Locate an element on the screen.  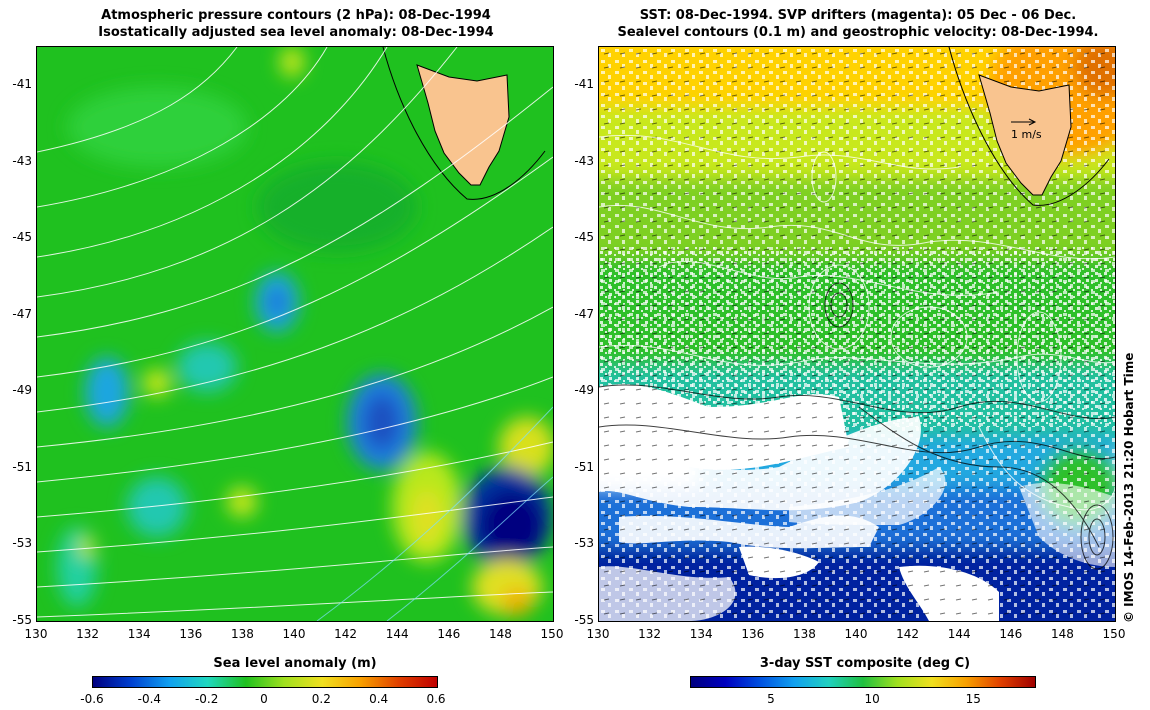
credit-text: © IMOS 14-Feb-2013 21:20 Hobart Time is located at coordinates (1129, 487).